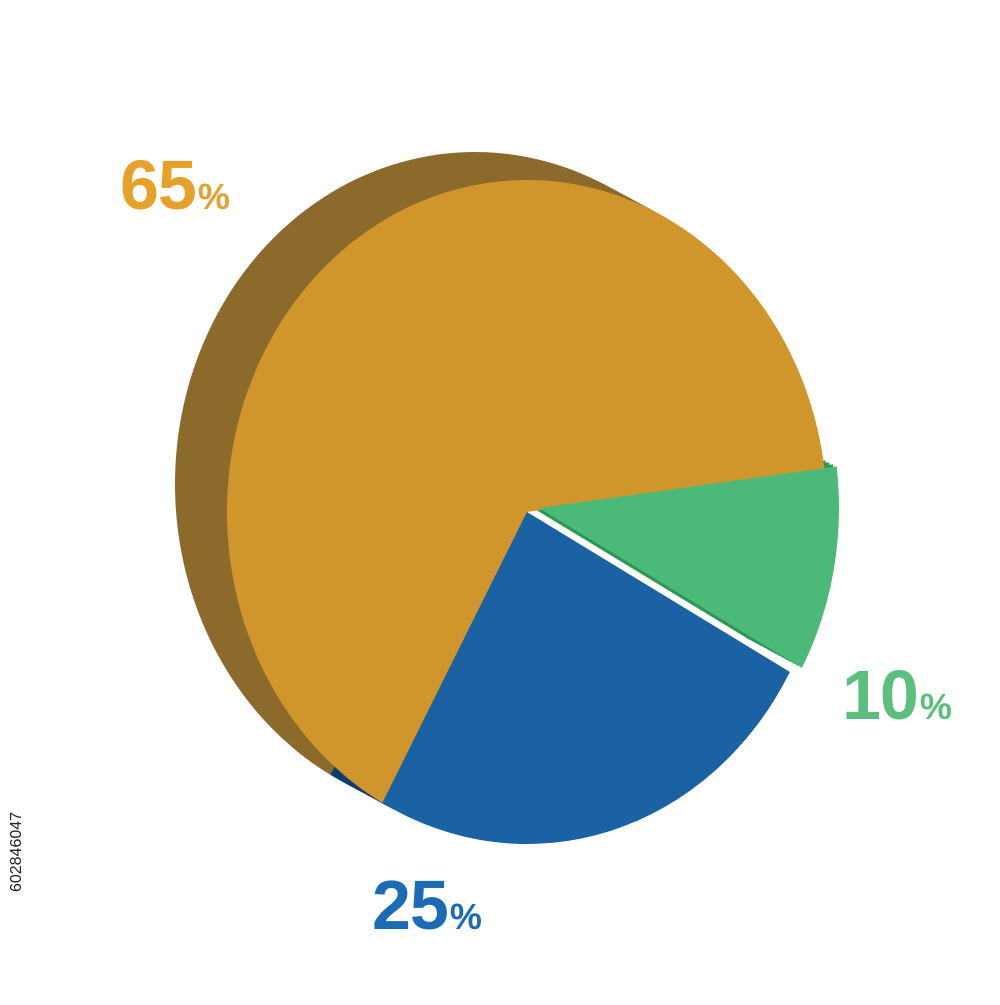 Image resolution: width=1000 pixels, height=1005 pixels. What do you see at coordinates (427, 905) in the screenshot?
I see `slice-label-25: 25%` at bounding box center [427, 905].